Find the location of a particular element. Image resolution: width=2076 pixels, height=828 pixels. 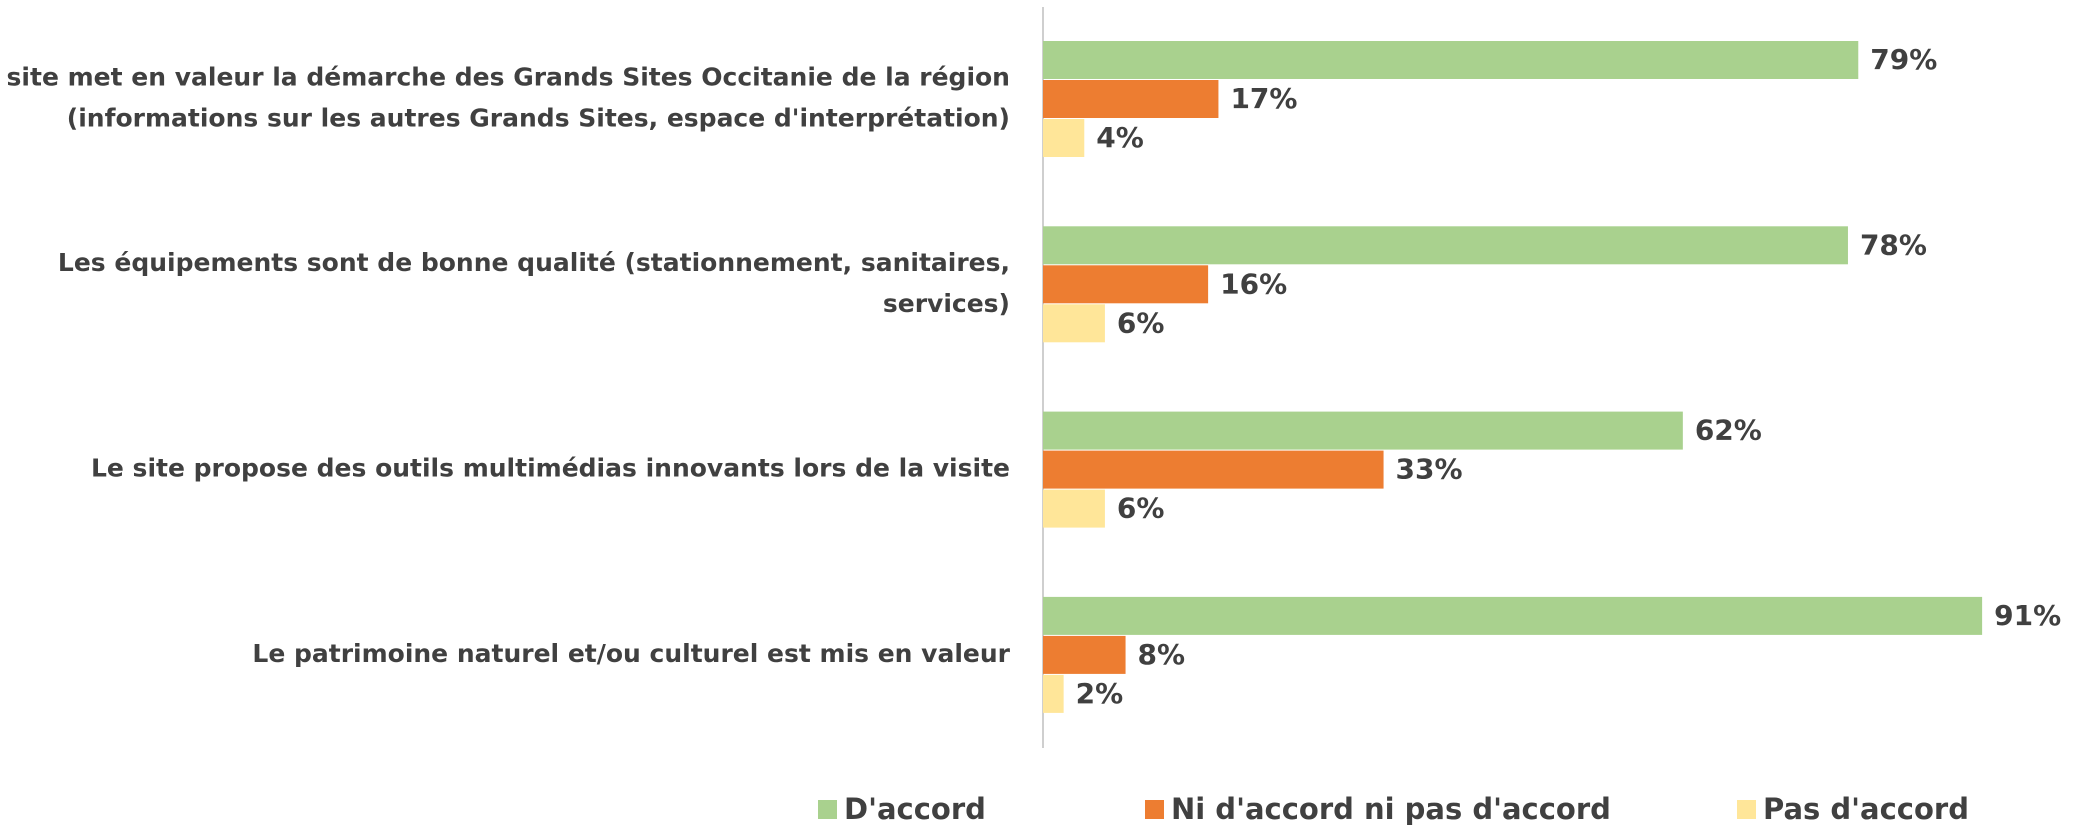

value-label: 91% is located at coordinates (2027, 615).